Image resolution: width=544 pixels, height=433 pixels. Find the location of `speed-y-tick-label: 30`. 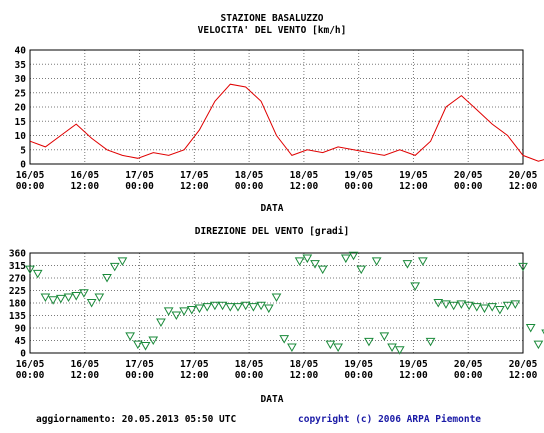

speed-y-tick-label: 30 is located at coordinates (21, 79).